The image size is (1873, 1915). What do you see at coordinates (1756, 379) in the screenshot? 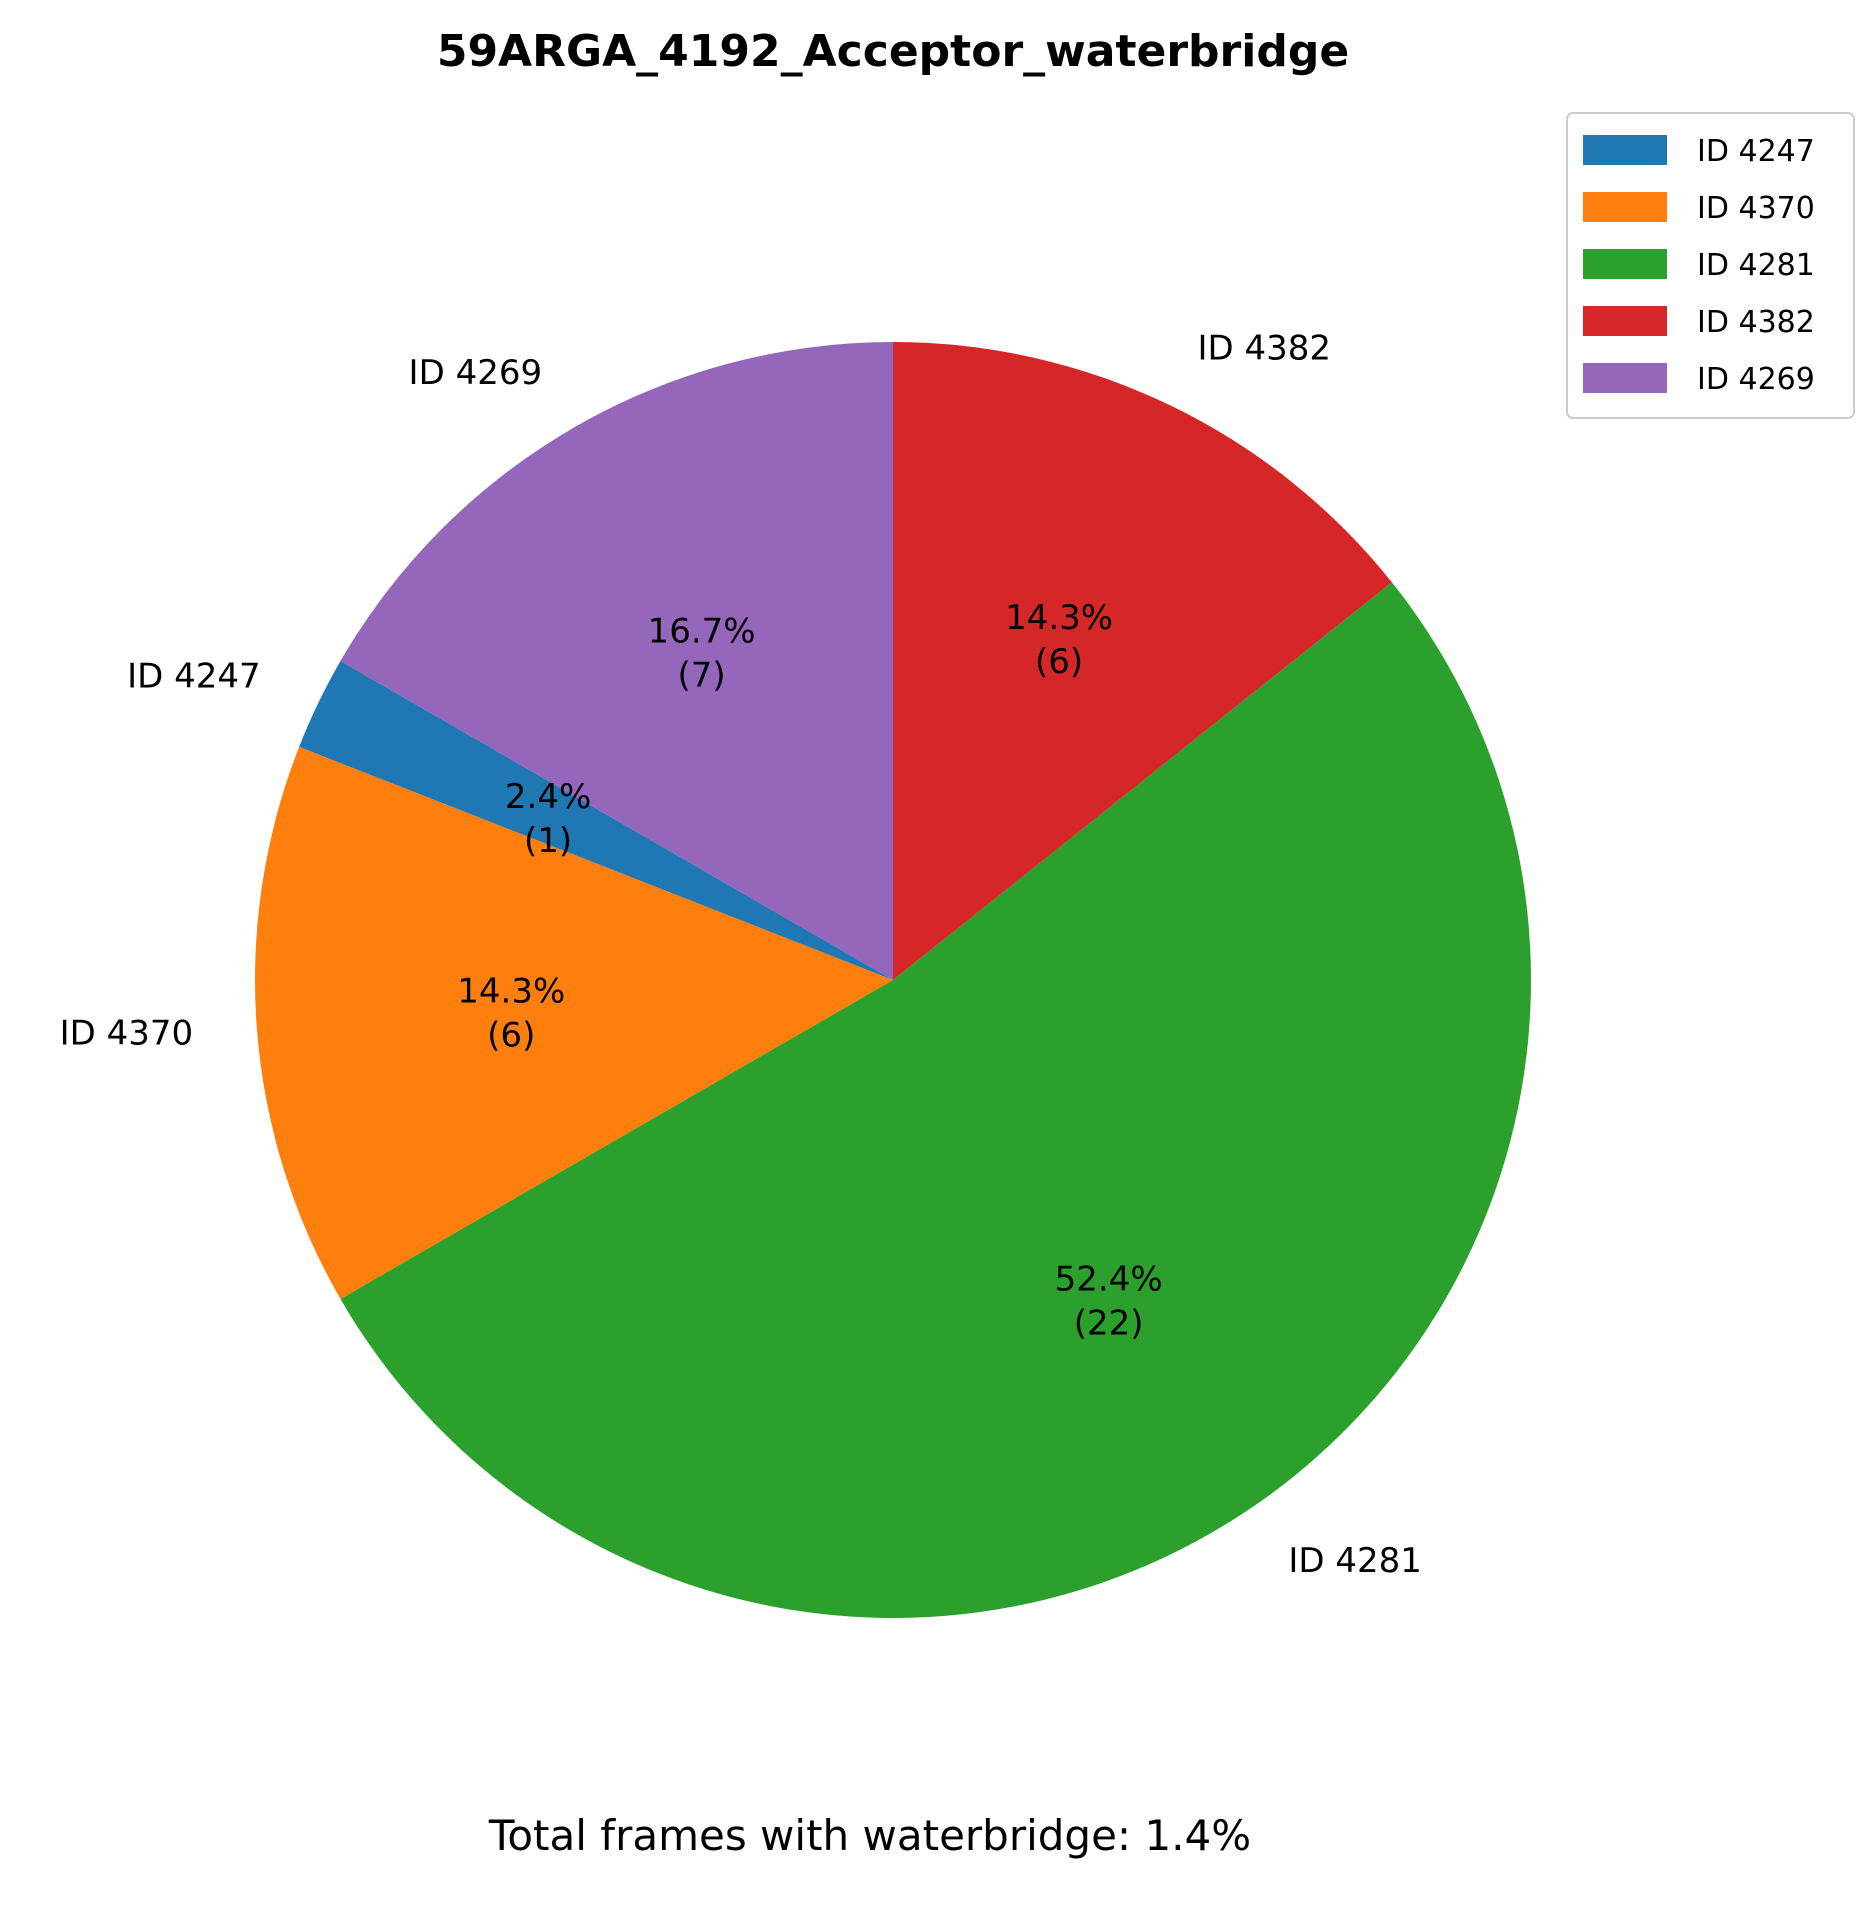
I see `legend-entry-label: ID 4269` at bounding box center [1756, 379].